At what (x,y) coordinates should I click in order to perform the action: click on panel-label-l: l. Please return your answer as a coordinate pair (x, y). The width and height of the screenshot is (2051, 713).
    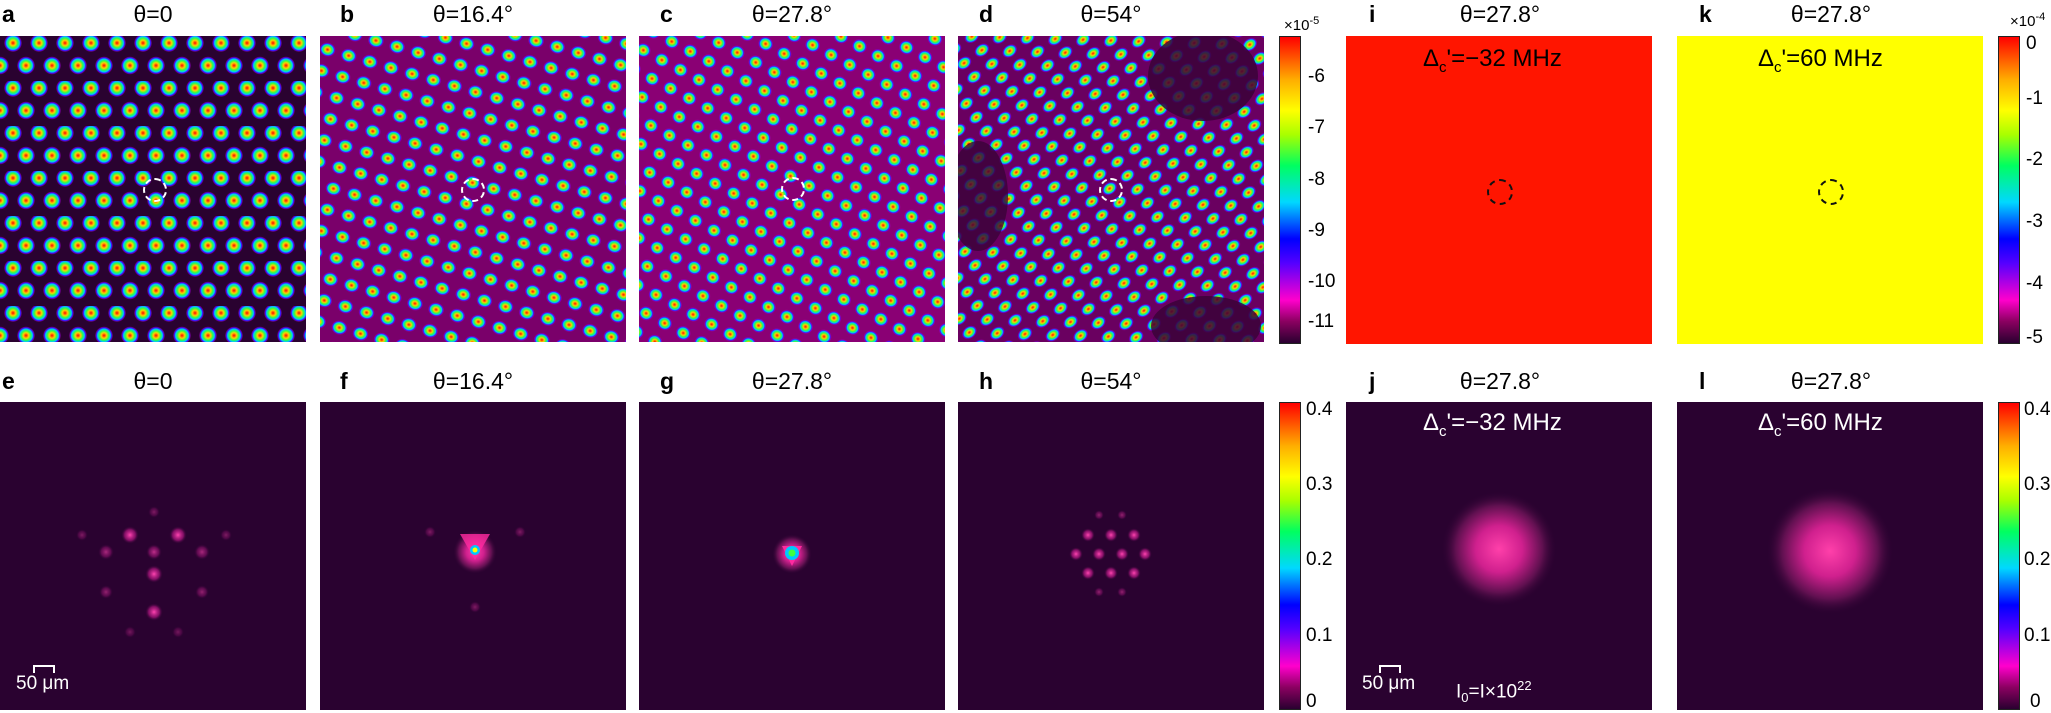
    Looking at the image, I should click on (1702, 381).